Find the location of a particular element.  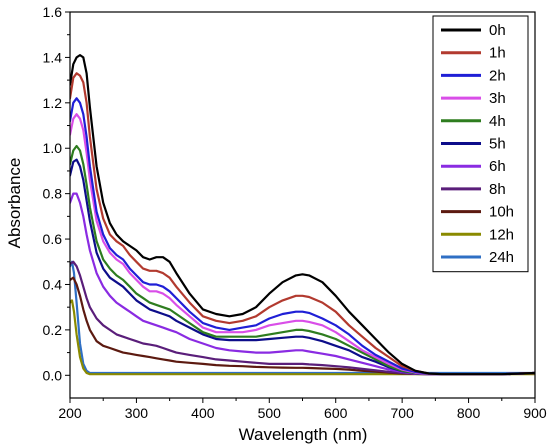

y-tick-label: 0.8 is located at coordinates (53, 194).